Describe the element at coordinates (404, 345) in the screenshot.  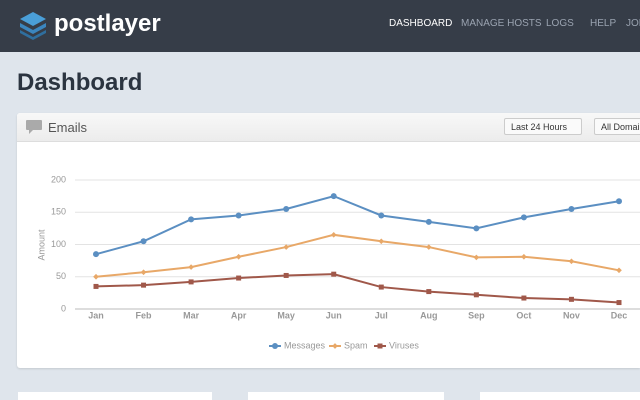
I see `legend-label: Viruses` at that location.